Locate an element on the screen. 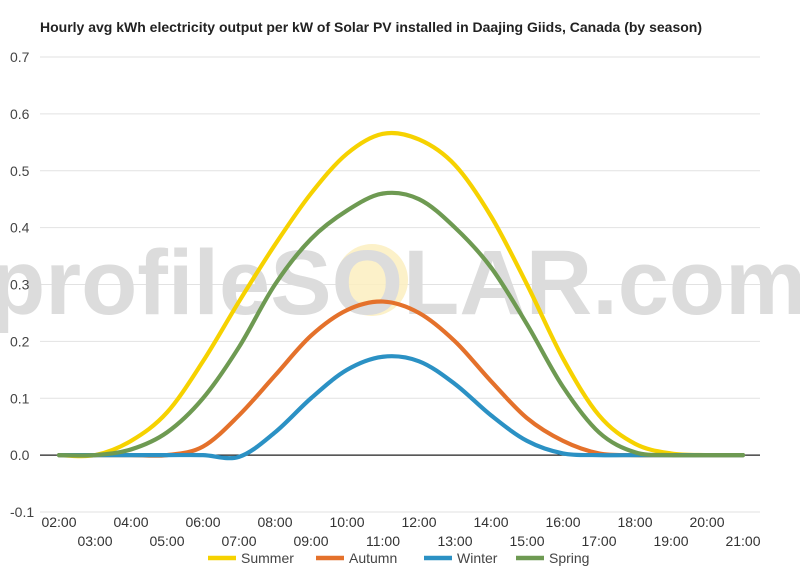  y-tick-label: 0.3 is located at coordinates (20, 285).